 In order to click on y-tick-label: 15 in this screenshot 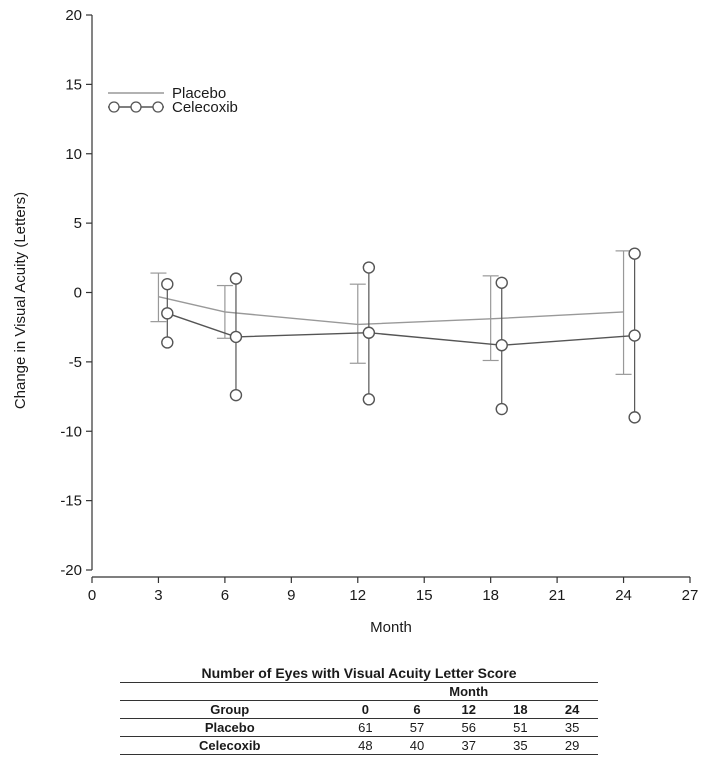, I will do `click(73, 84)`.